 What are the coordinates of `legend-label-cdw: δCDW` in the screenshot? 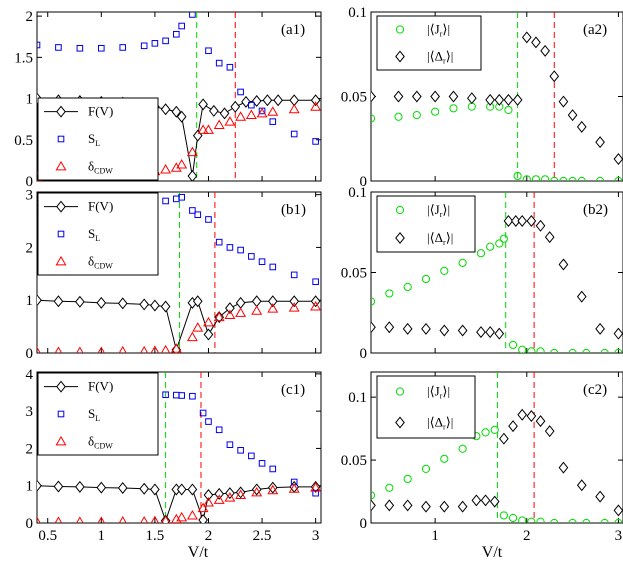 It's located at (100, 166).